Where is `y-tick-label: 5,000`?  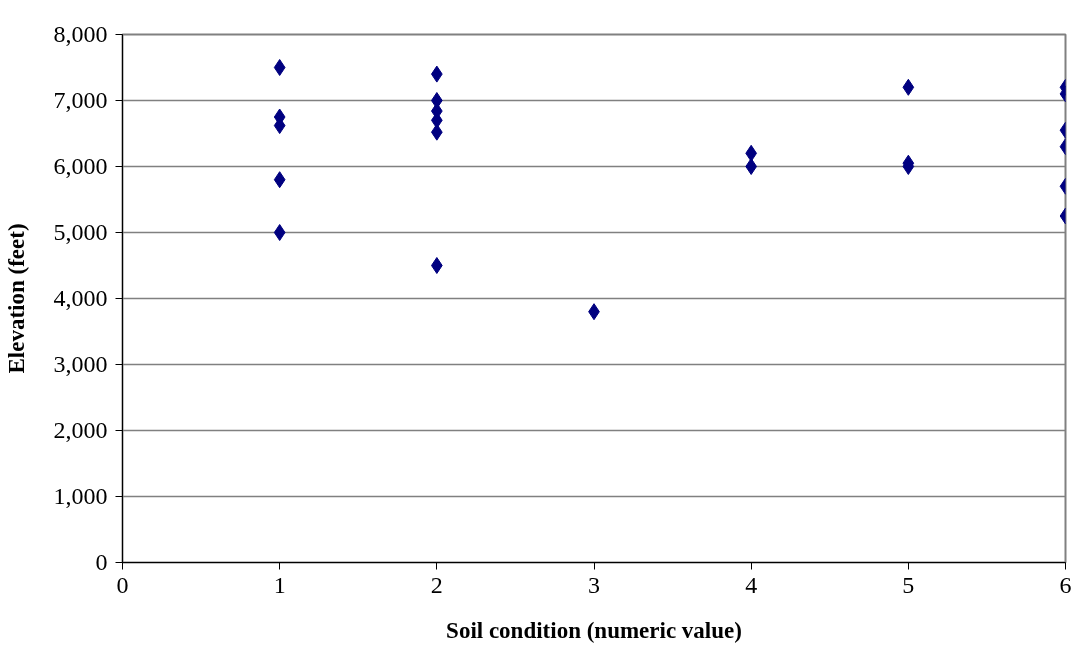
y-tick-label: 5,000 is located at coordinates (80, 232).